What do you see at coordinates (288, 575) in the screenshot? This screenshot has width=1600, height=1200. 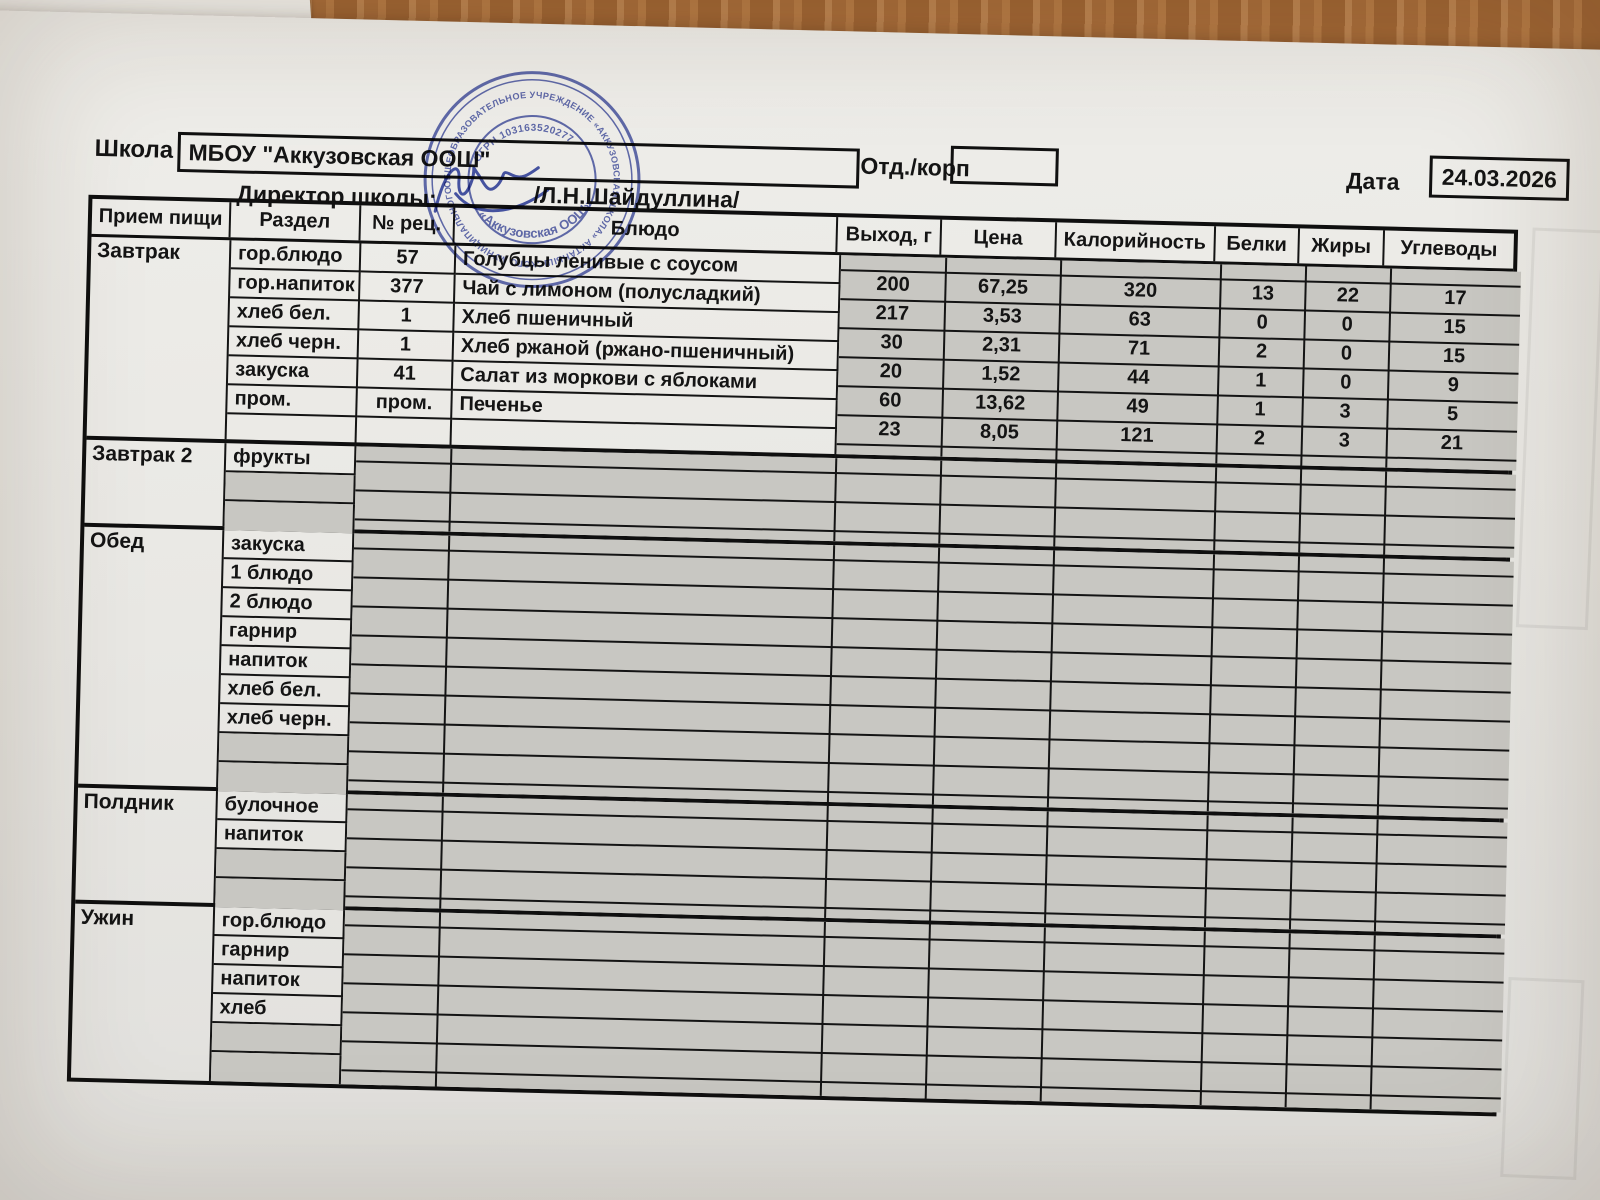 I see `section-cell: 1 блюдо` at bounding box center [288, 575].